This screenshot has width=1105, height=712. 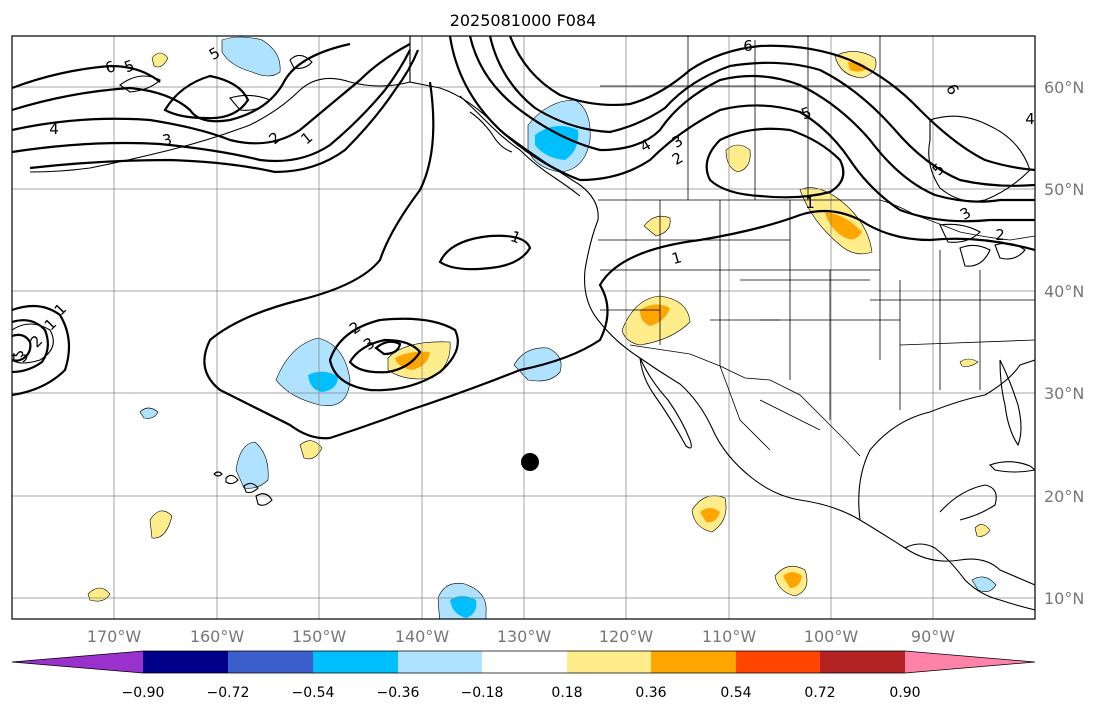 What do you see at coordinates (657, 226) in the screenshot?
I see `pos-patch-oregon` at bounding box center [657, 226].